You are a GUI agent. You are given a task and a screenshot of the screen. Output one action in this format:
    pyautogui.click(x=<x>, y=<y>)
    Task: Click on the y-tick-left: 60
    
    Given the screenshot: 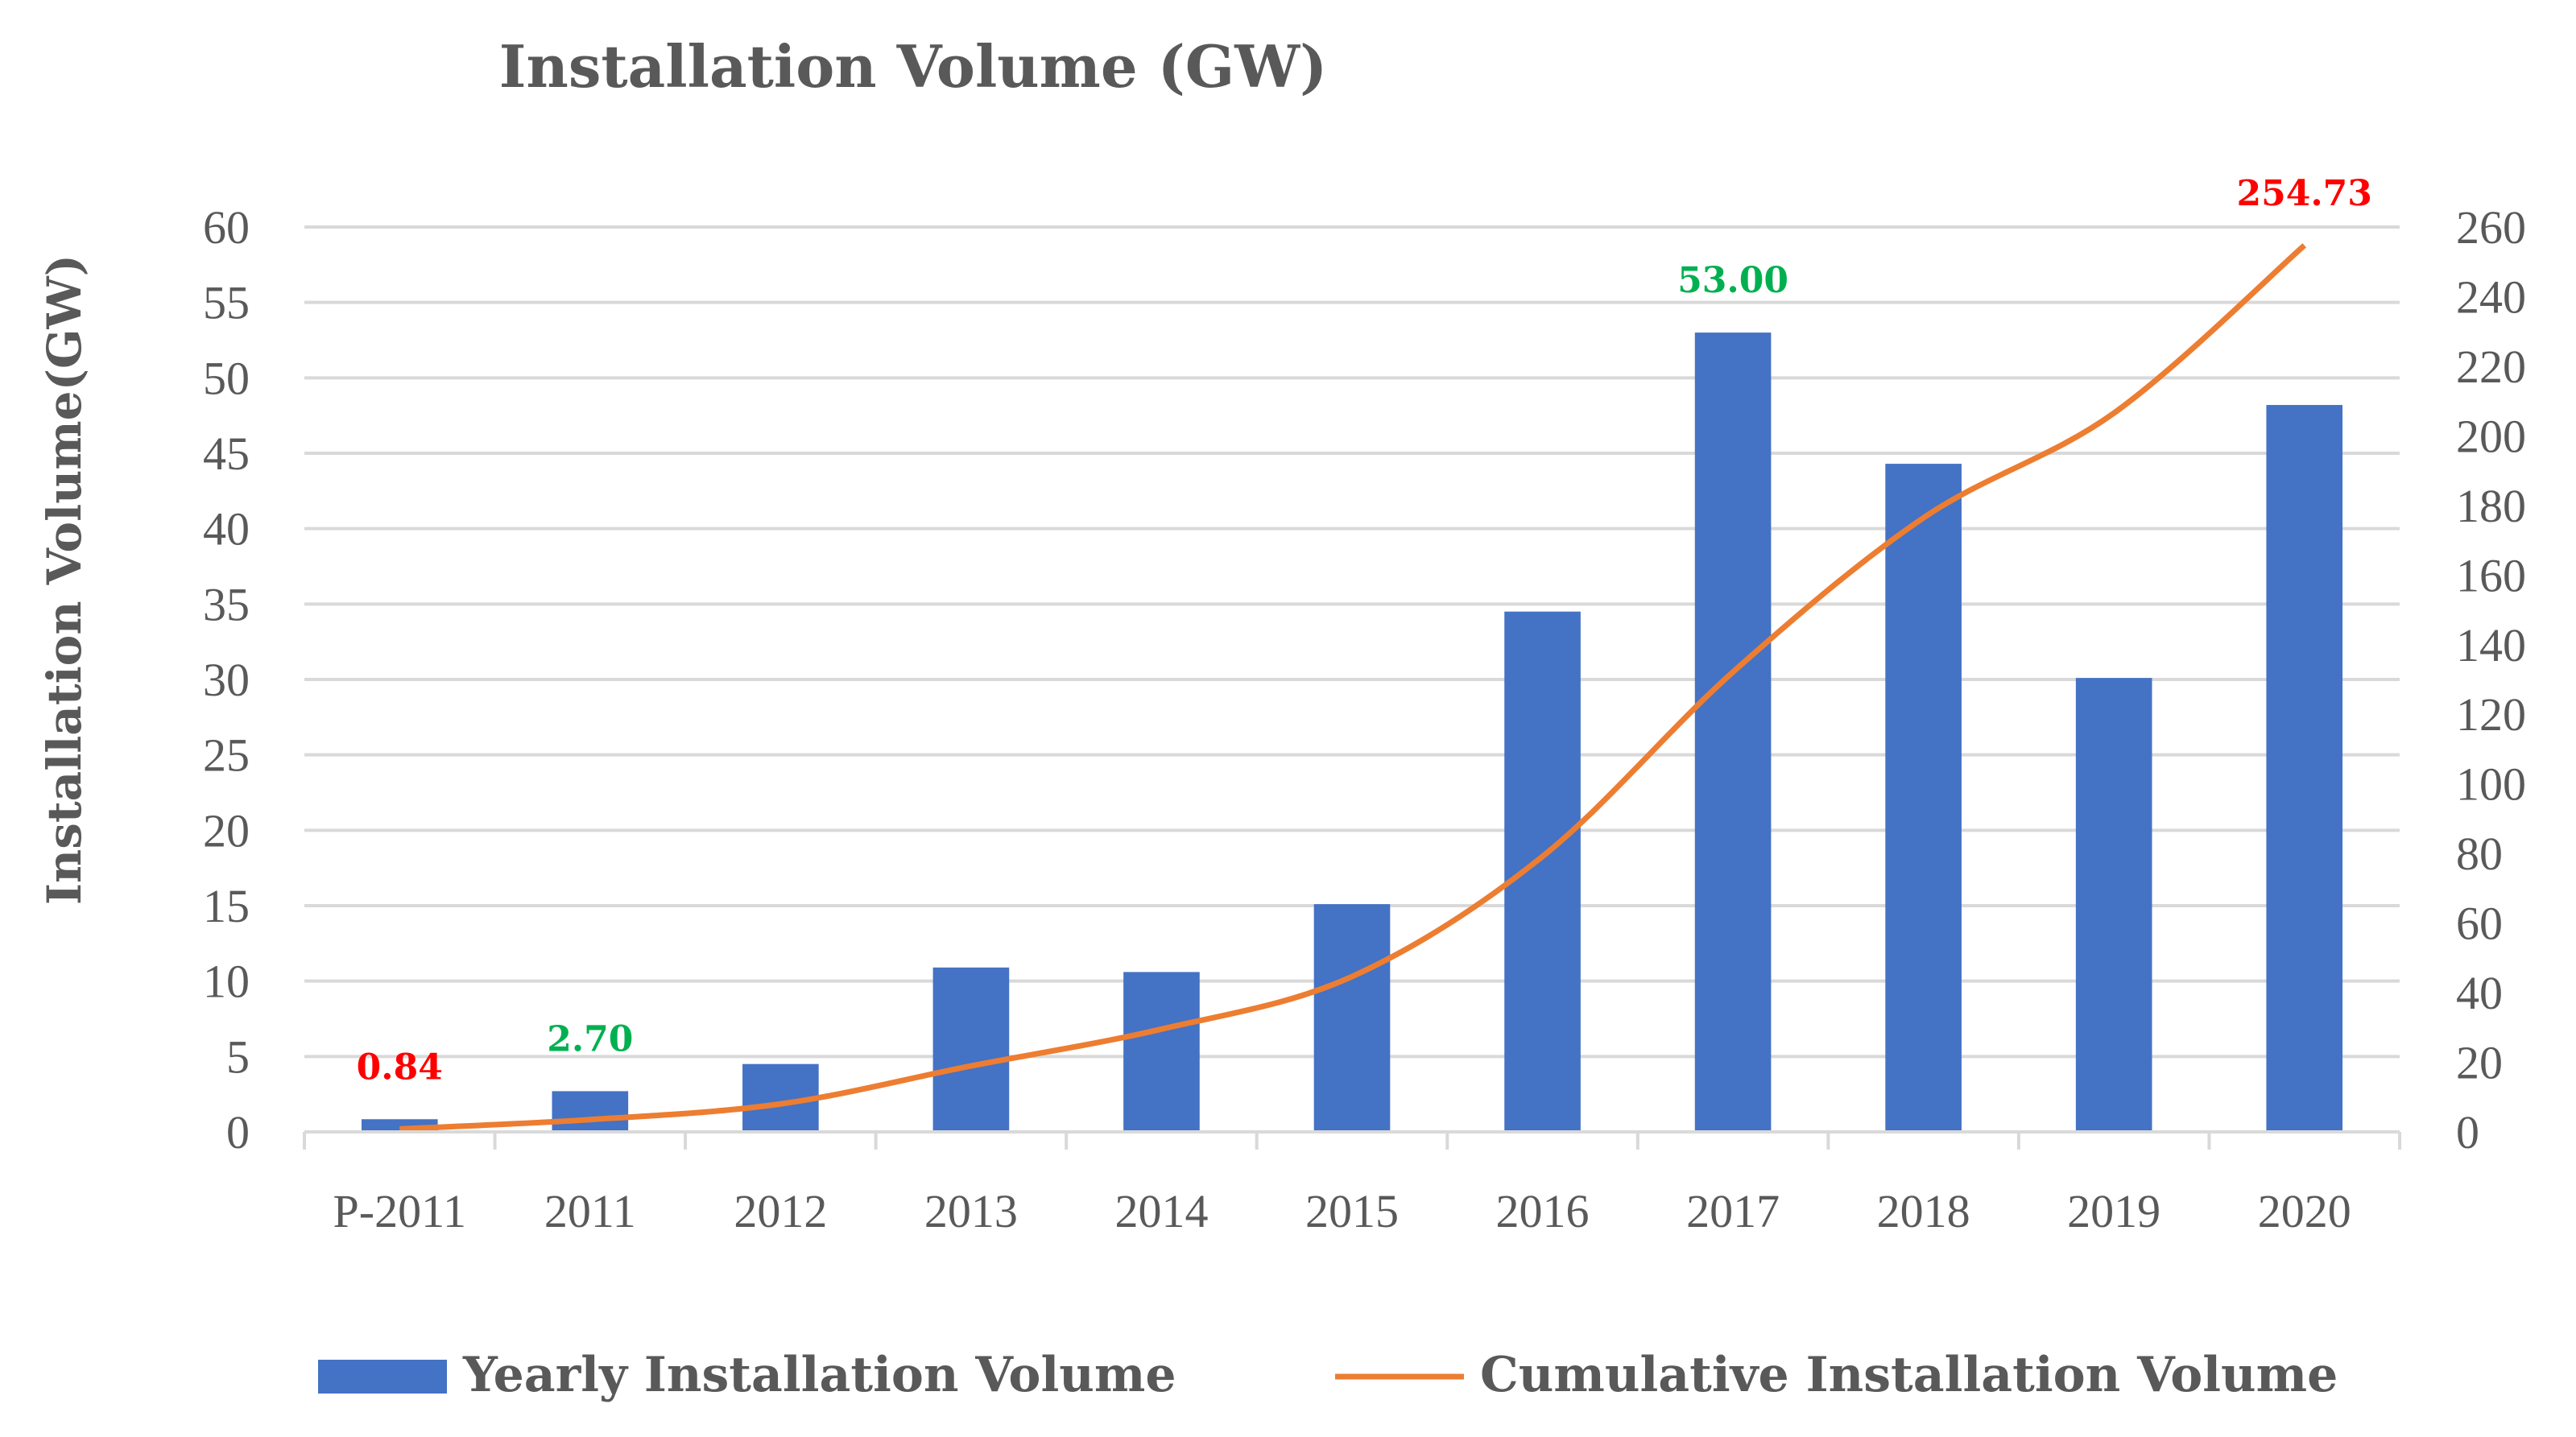 What is the action you would take?
    pyautogui.click(x=227, y=228)
    